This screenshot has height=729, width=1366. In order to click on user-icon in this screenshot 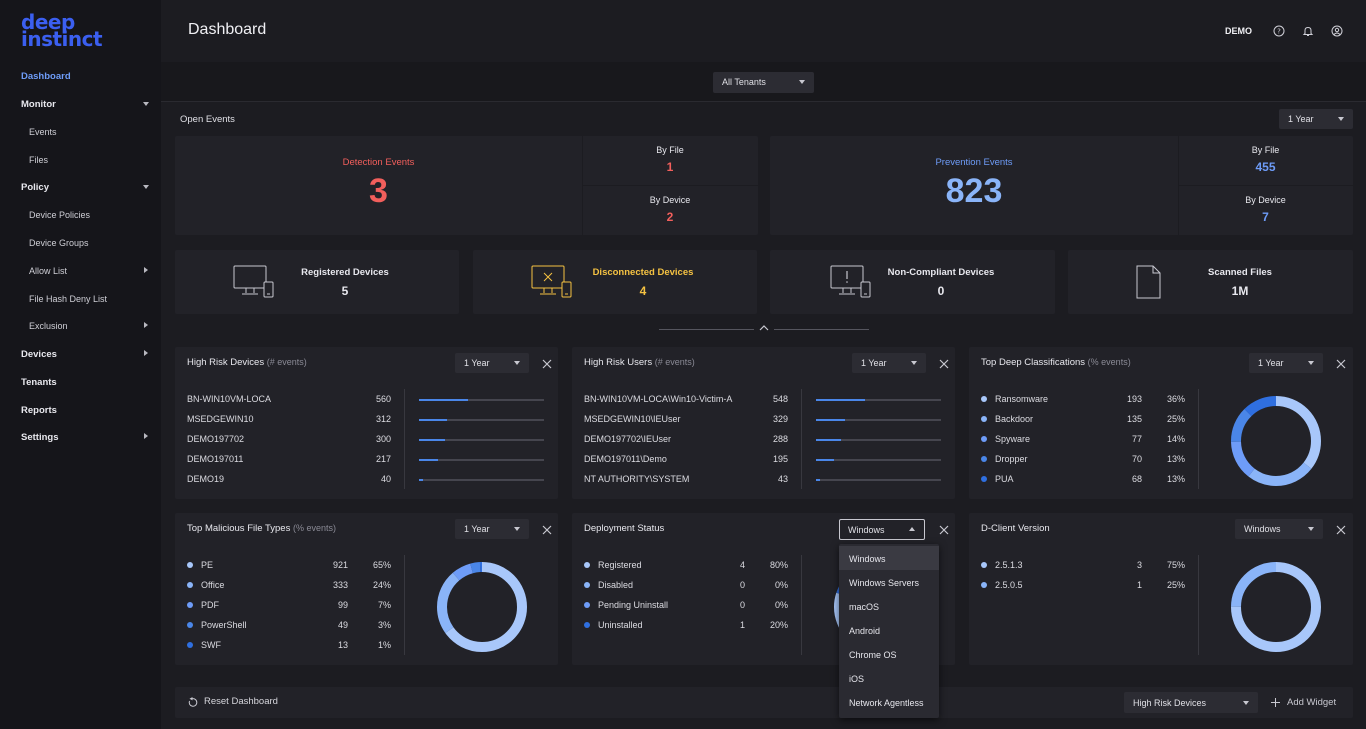, I will do `click(1337, 31)`.